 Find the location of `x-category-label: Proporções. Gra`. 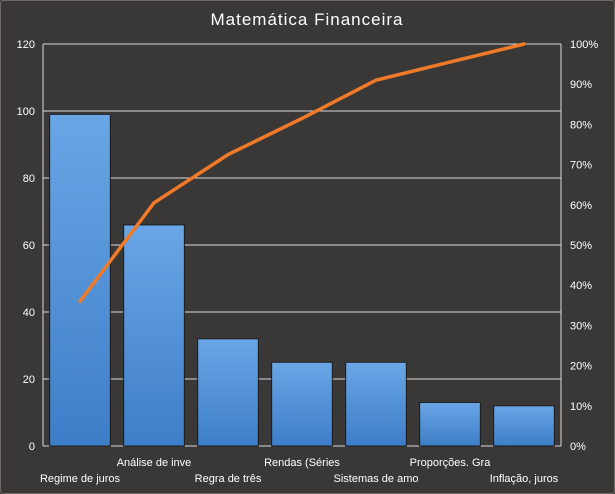

x-category-label: Proporções. Gra is located at coordinates (451, 463).